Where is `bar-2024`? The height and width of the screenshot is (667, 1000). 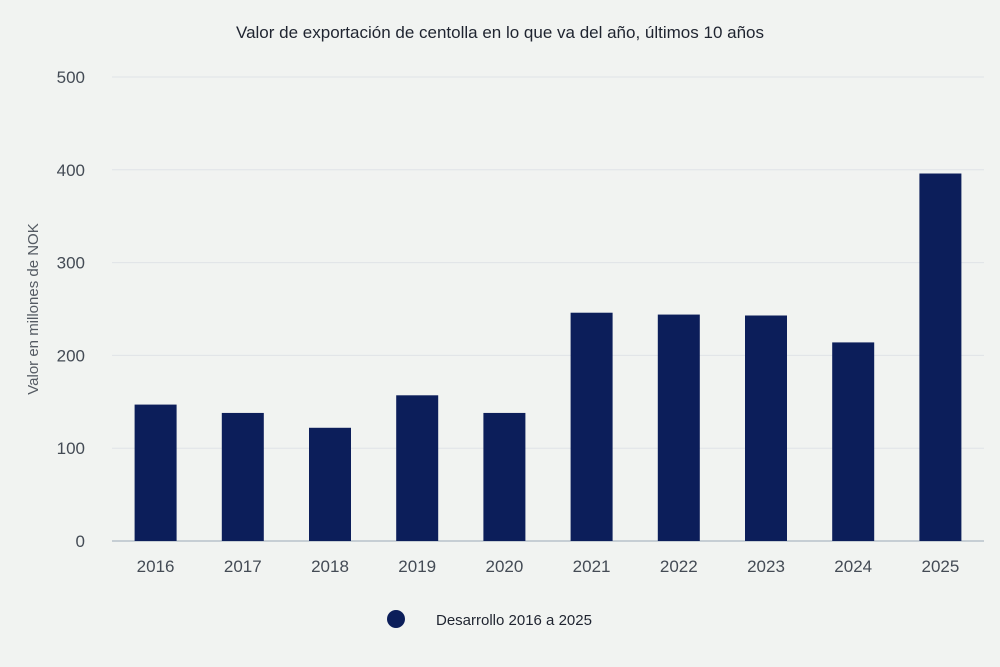
bar-2024 is located at coordinates (853, 441).